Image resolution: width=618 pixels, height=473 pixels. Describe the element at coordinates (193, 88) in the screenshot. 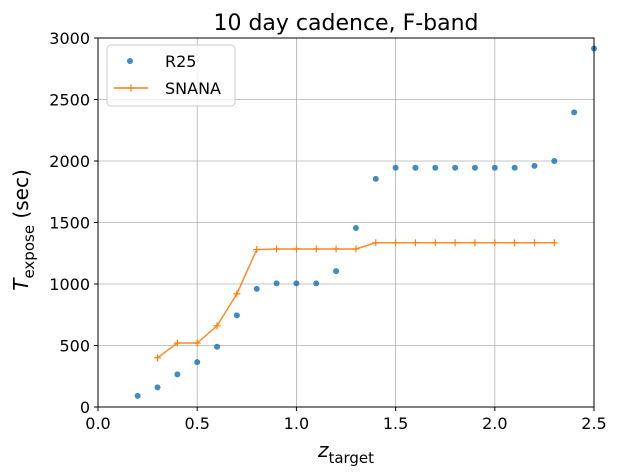

I see `legend-snana-label: SNANA` at that location.